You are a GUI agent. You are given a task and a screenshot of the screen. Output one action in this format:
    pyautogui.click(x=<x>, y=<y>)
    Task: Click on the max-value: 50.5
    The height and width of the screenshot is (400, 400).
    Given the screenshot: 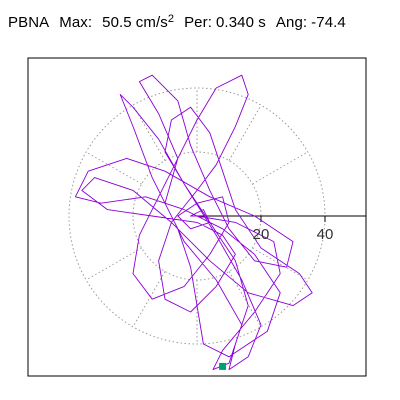 What is the action you would take?
    pyautogui.click(x=117, y=22)
    